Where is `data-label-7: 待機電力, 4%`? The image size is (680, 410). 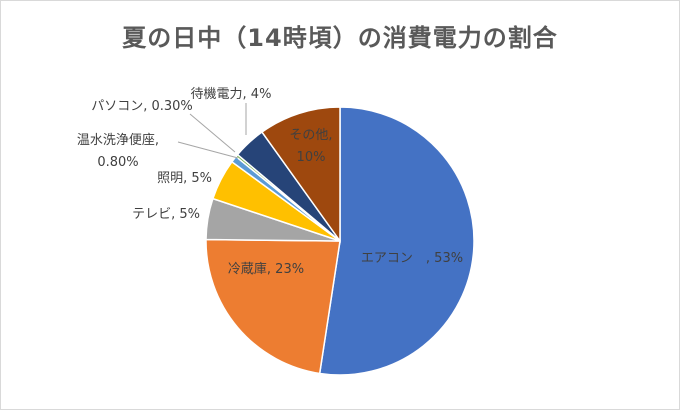
data-label-7: 待機電力, 4% is located at coordinates (231, 94).